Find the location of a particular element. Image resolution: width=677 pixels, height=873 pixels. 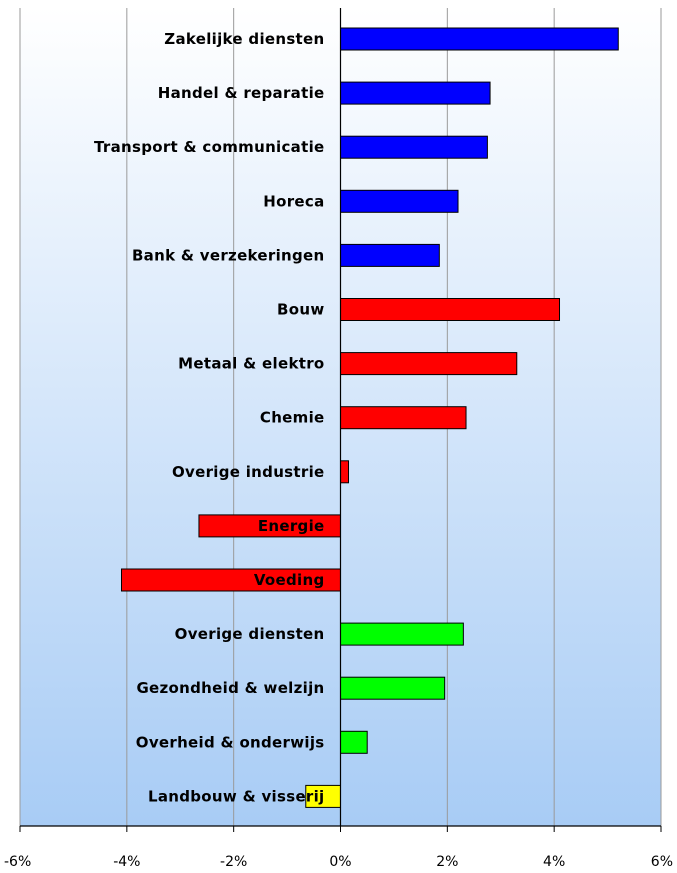

x-tick-label-3: 0% is located at coordinates (340, 862).